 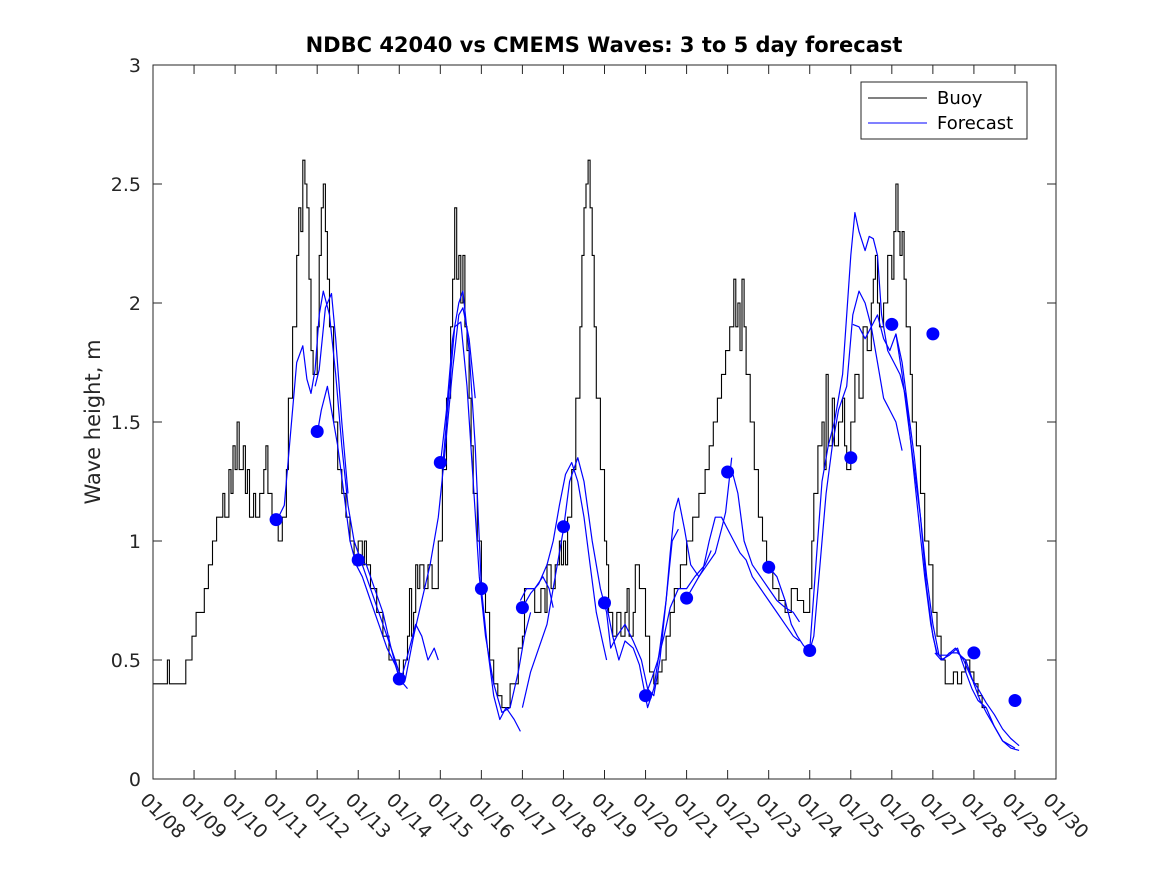 What do you see at coordinates (126, 185) in the screenshot?
I see `y-tick-label: 2.5` at bounding box center [126, 185].